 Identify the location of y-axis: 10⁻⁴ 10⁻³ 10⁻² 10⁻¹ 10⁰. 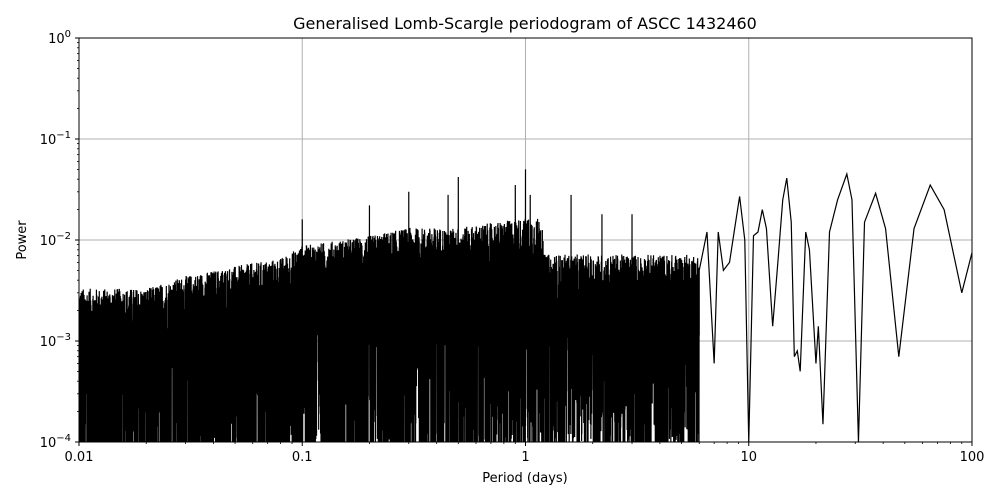
(59, 240).